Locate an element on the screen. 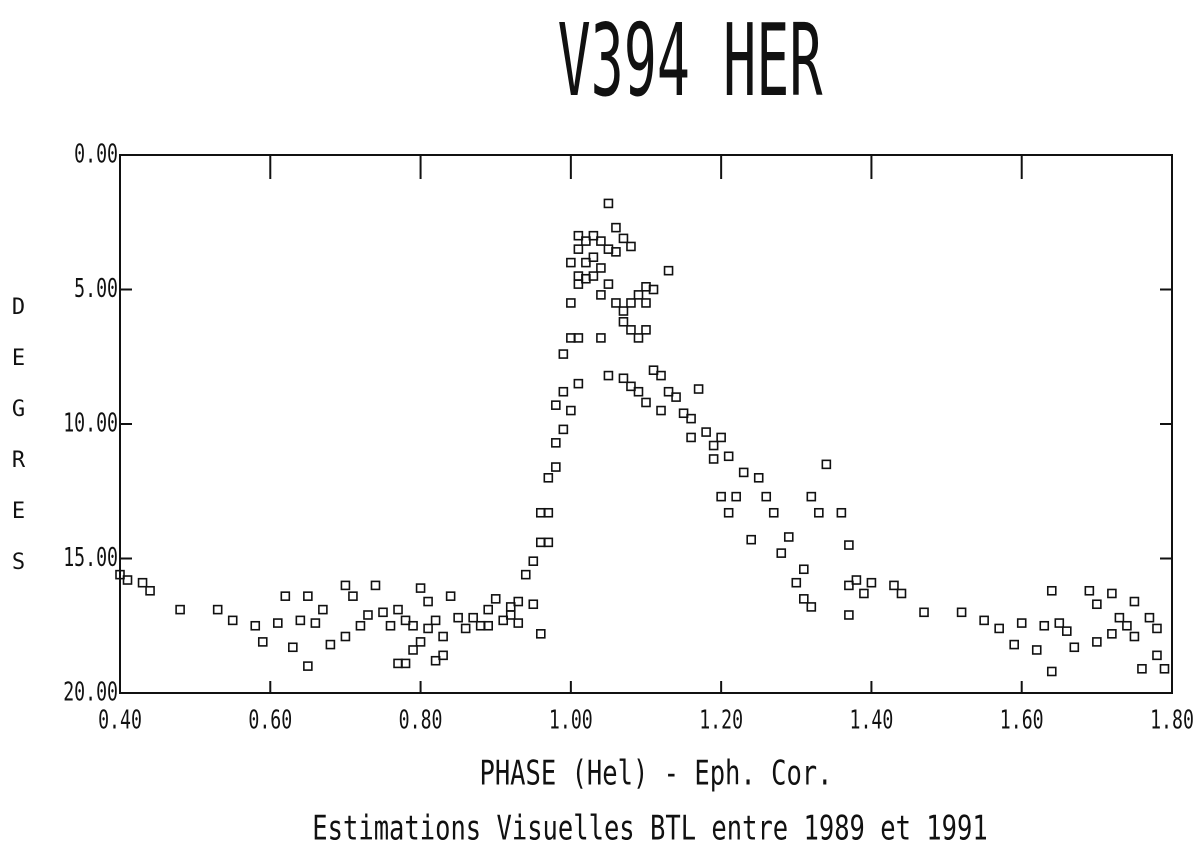 The width and height of the screenshot is (1199, 860). x-axis-label: PHASE (Hel) - Eph. Cor. is located at coordinates (655, 774).